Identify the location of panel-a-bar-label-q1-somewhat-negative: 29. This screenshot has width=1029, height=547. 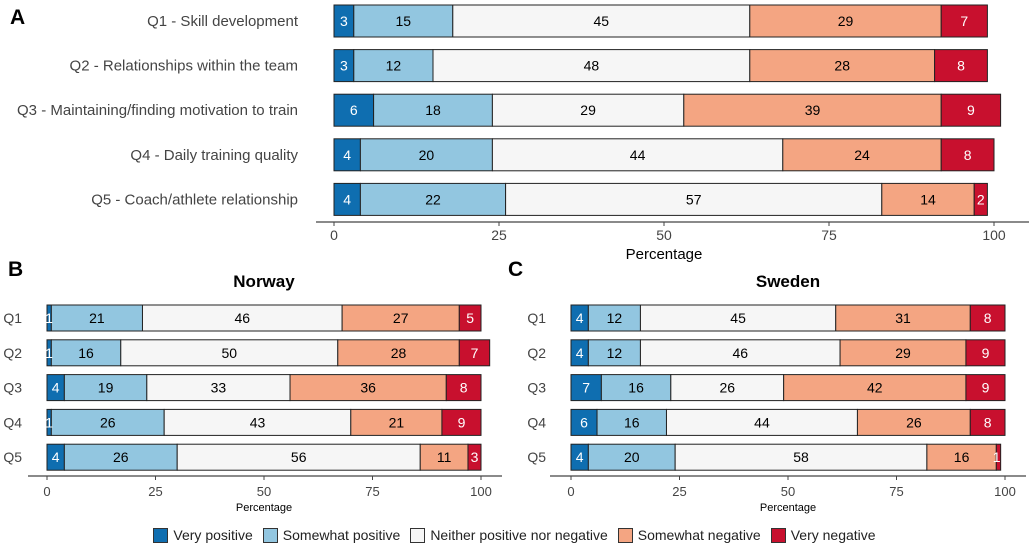
(846, 21).